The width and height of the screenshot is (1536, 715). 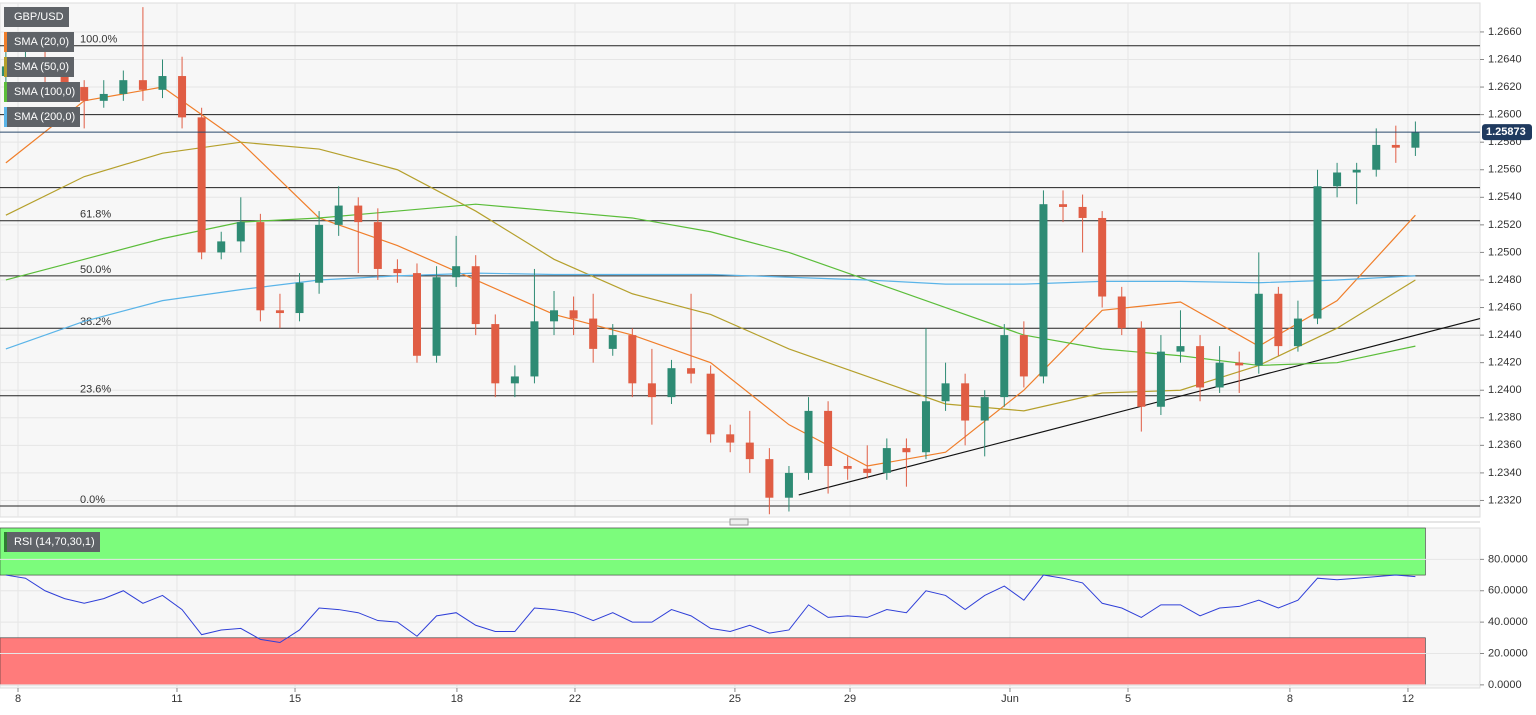 I want to click on sma-line, so click(x=710, y=311).